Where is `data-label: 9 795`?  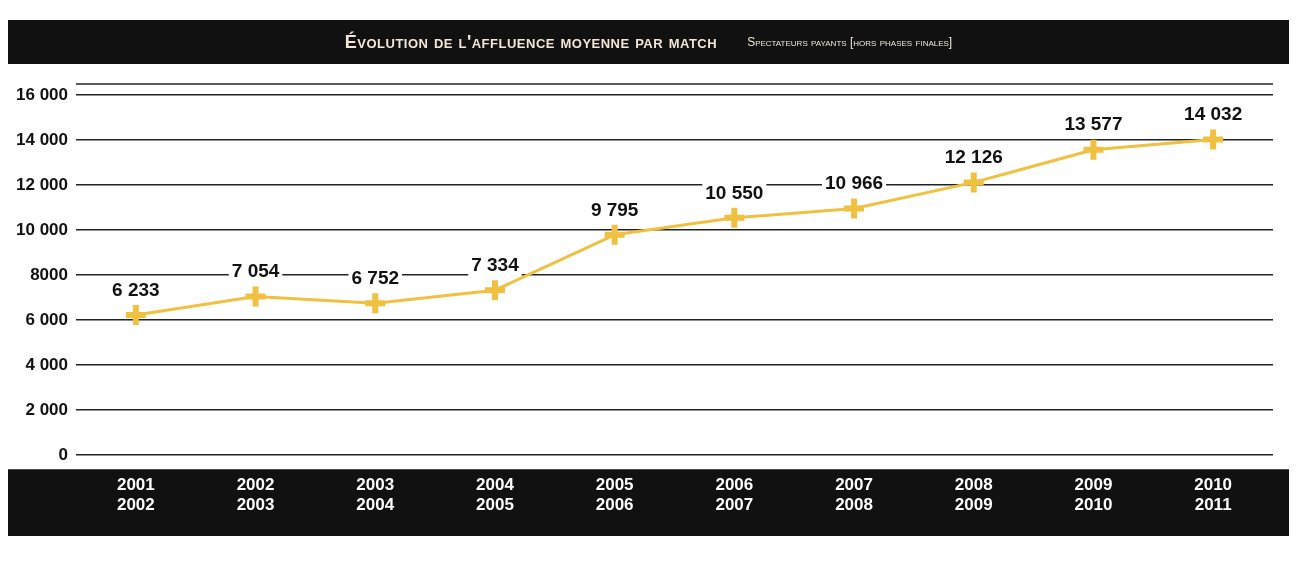 data-label: 9 795 is located at coordinates (614, 209).